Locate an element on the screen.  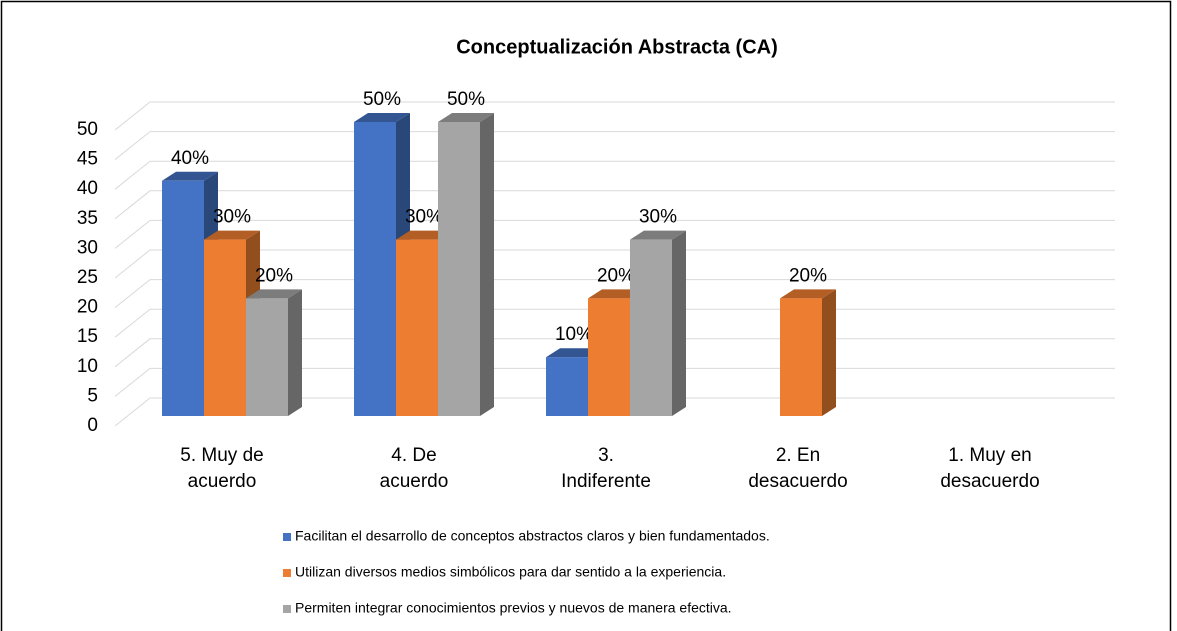
x-tick-label: 3. Indiferente is located at coordinates (606, 468).